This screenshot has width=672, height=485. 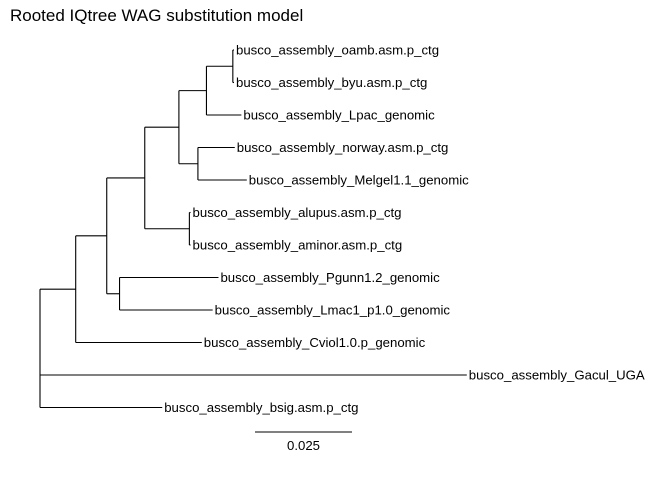 I want to click on tip-label: busco_assembly_Pgunn1.2_genomic, so click(x=330, y=277).